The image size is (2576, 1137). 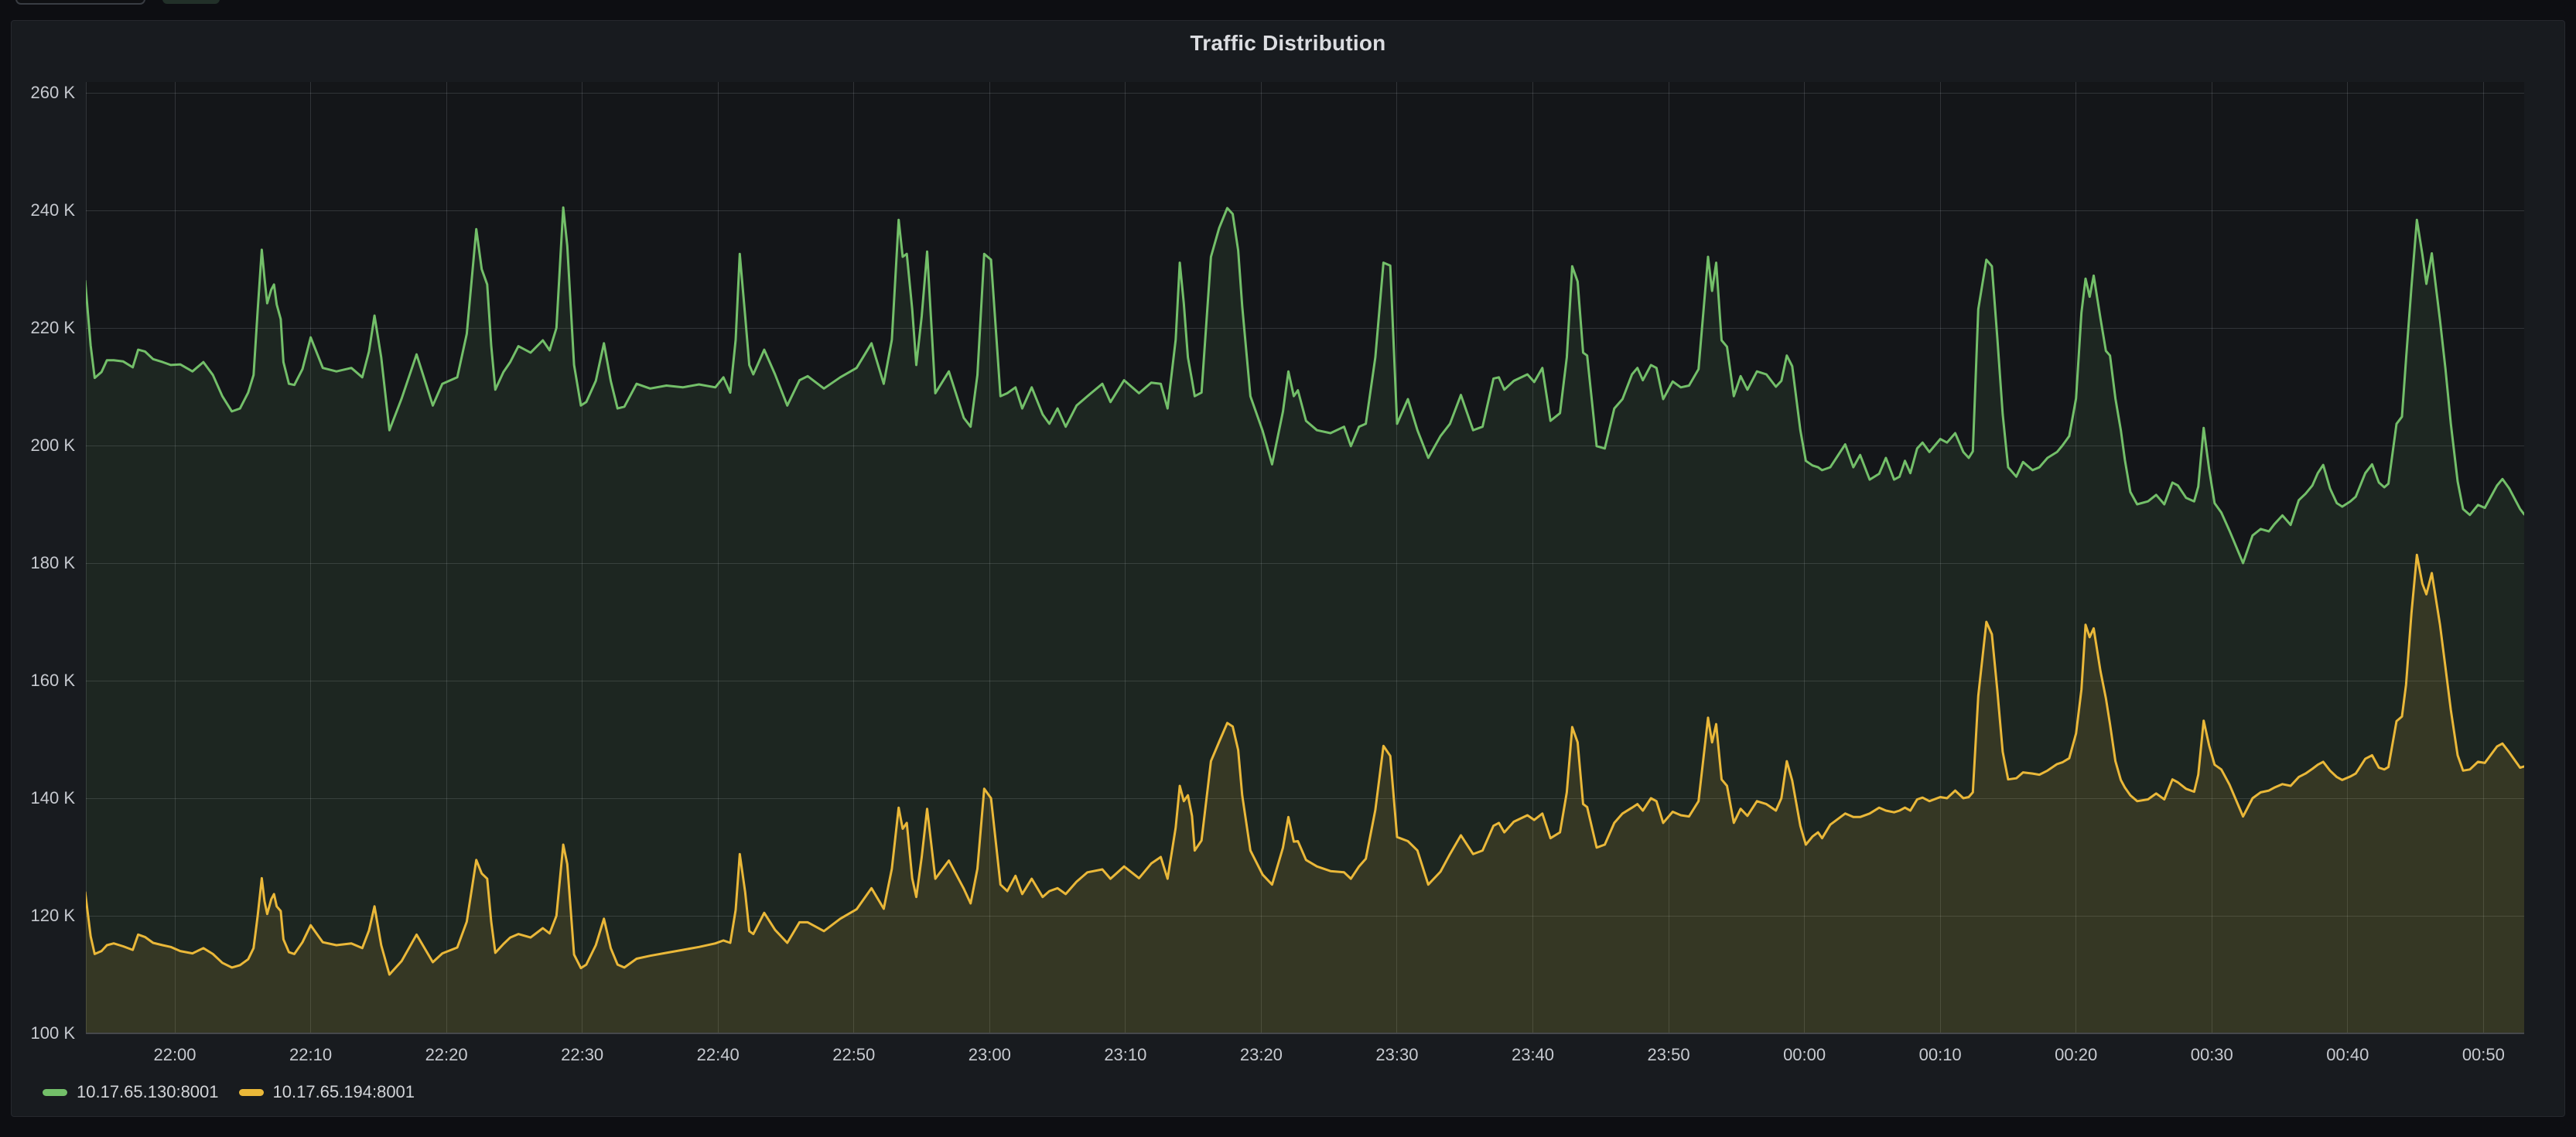 I want to click on gridline-v-00:20, so click(x=2076, y=557).